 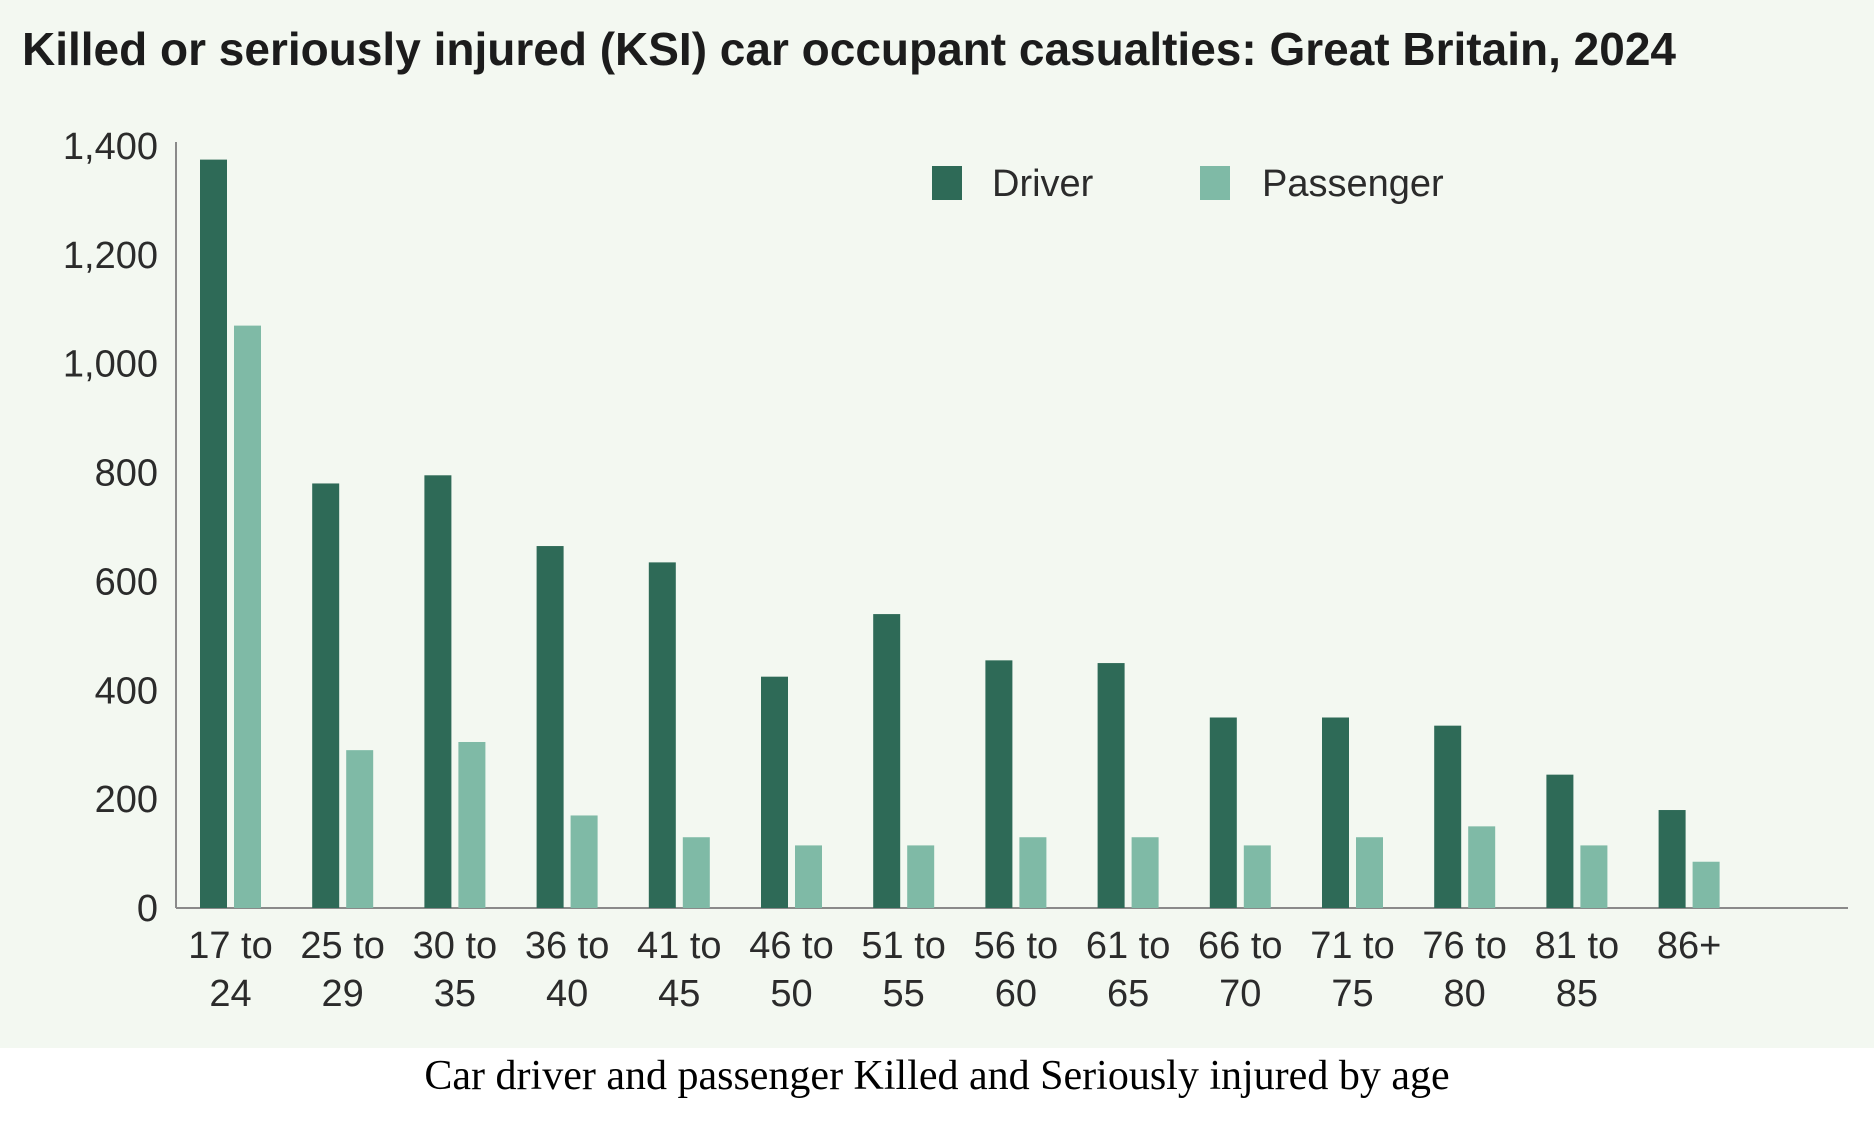 What do you see at coordinates (1689, 946) in the screenshot?
I see `x-tick-label: 86+` at bounding box center [1689, 946].